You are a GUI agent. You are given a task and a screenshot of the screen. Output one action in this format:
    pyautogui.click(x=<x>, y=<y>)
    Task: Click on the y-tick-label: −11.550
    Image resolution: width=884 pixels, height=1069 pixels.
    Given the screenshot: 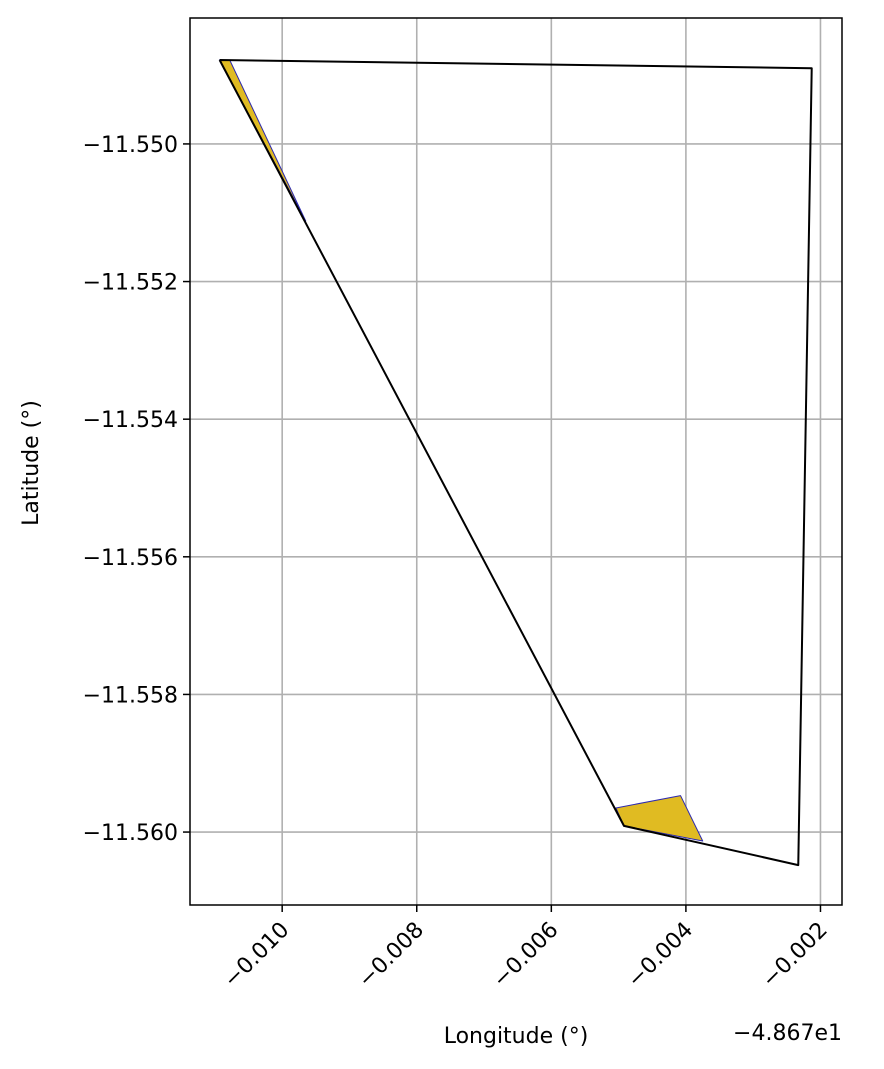 What is the action you would take?
    pyautogui.click(x=130, y=145)
    